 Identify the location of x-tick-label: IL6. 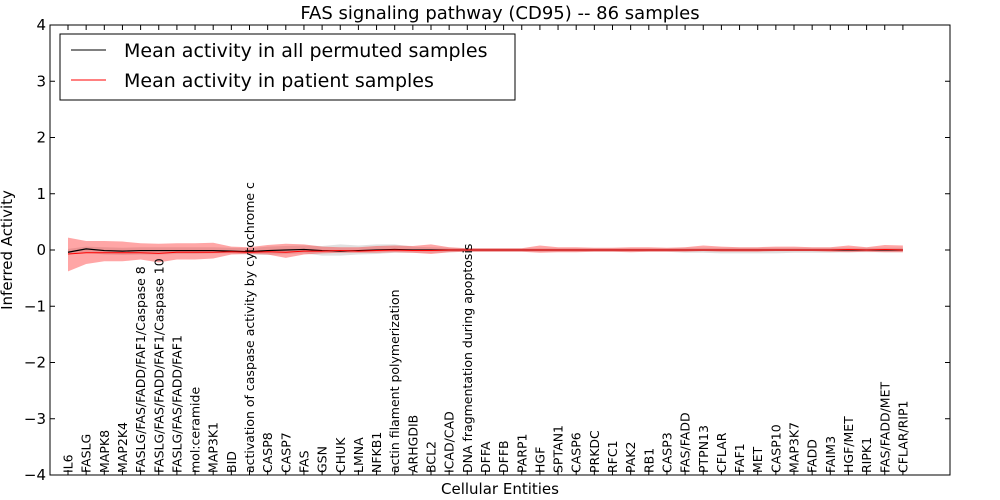
(68, 463).